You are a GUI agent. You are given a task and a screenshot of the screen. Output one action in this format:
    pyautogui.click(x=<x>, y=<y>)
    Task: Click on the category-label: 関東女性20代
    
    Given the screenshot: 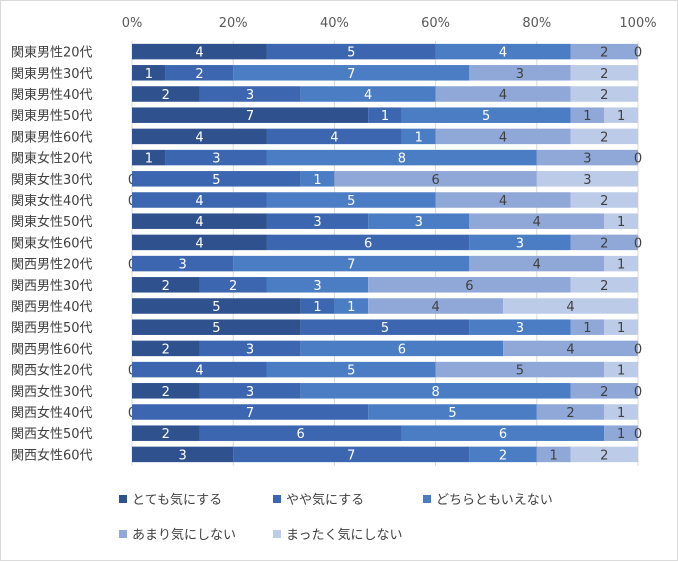 What is the action you would take?
    pyautogui.click(x=52, y=159)
    